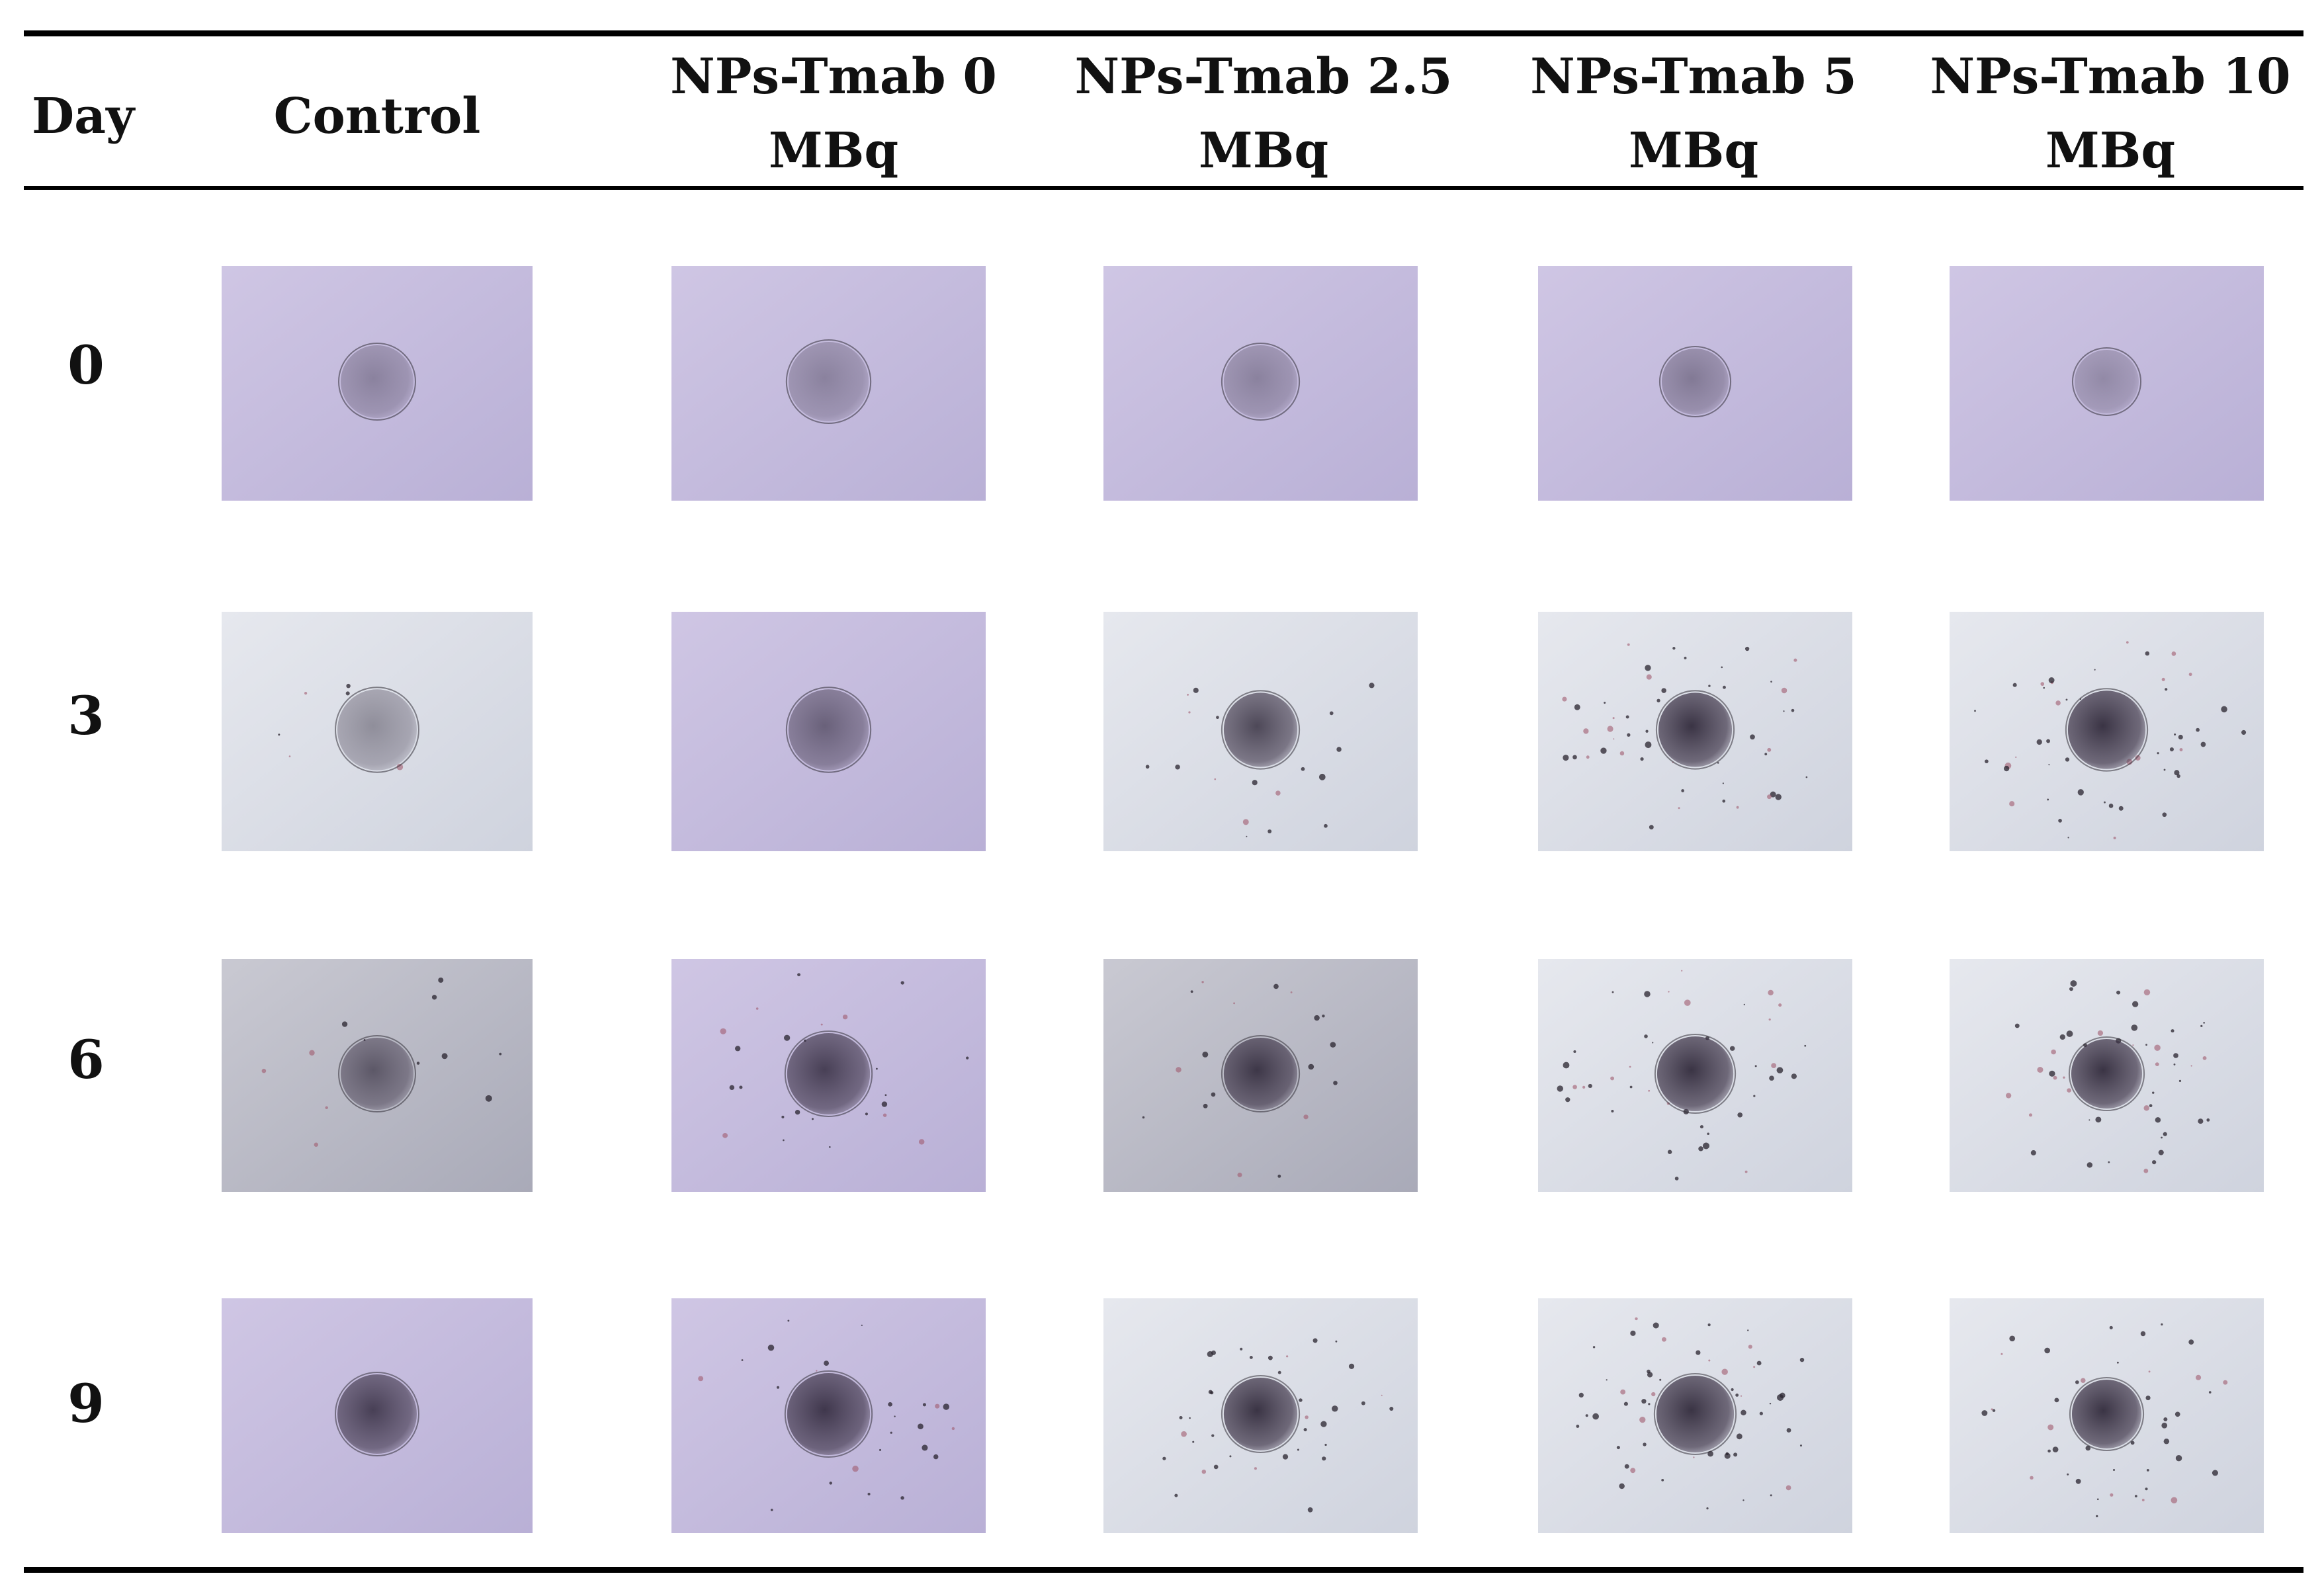 Image resolution: width=2324 pixels, height=1588 pixels. I want to click on header-line1: NPs-Tmab 0, so click(833, 76).